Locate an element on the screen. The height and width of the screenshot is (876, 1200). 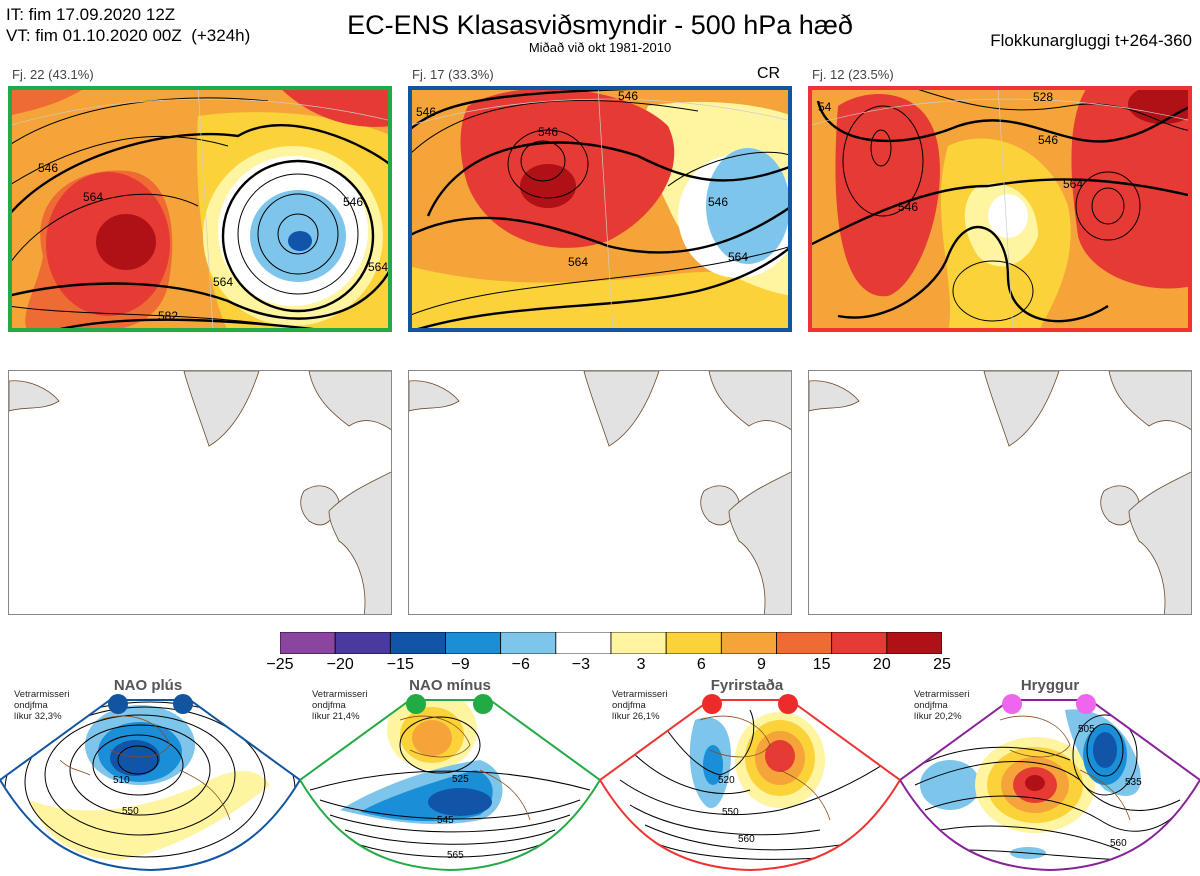
cluster-3-label: Fj. 12 (23.5%) is located at coordinates (853, 74).